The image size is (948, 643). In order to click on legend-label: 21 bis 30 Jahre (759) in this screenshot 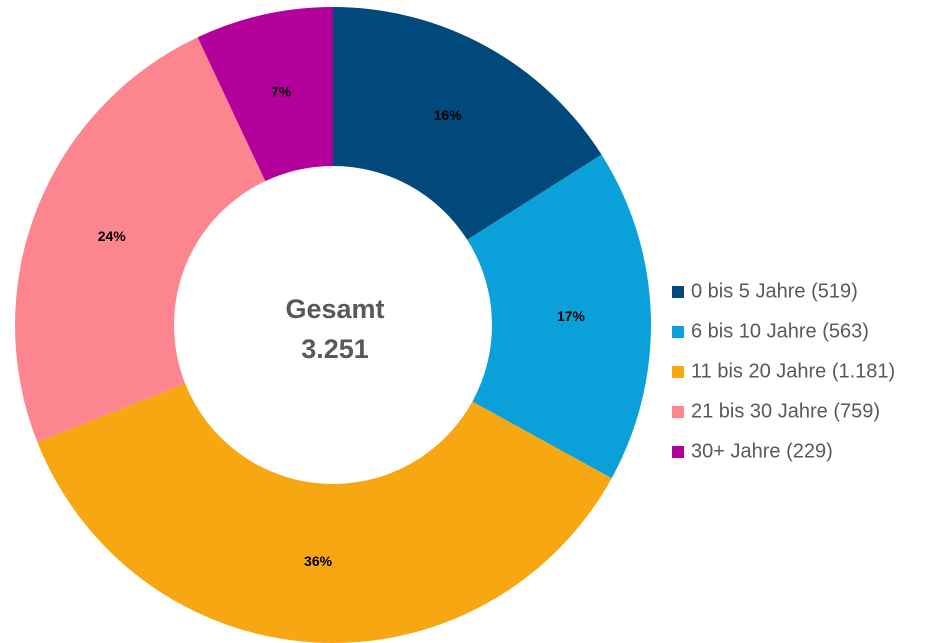, I will do `click(785, 411)`.